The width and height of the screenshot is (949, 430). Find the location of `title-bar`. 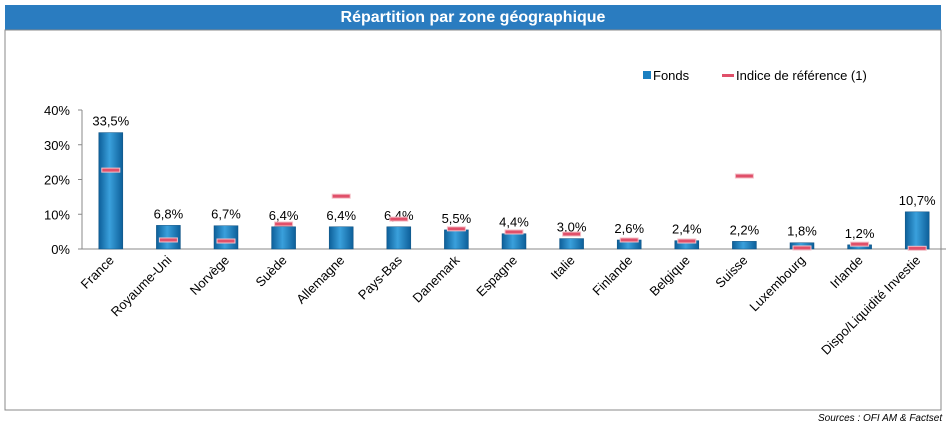

title-bar is located at coordinates (473, 17).